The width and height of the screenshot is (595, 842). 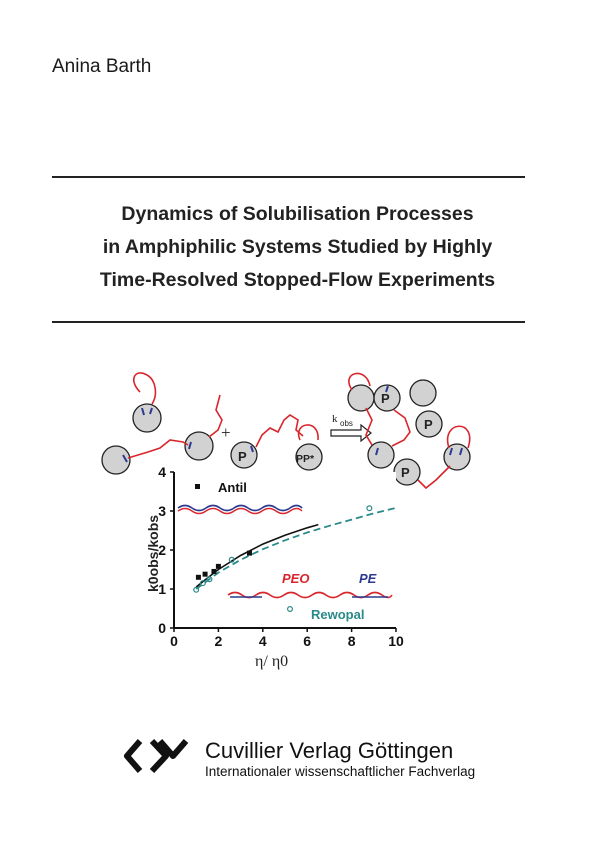 What do you see at coordinates (305, 459) in the screenshot?
I see `paired-probe-label: PP*` at bounding box center [305, 459].